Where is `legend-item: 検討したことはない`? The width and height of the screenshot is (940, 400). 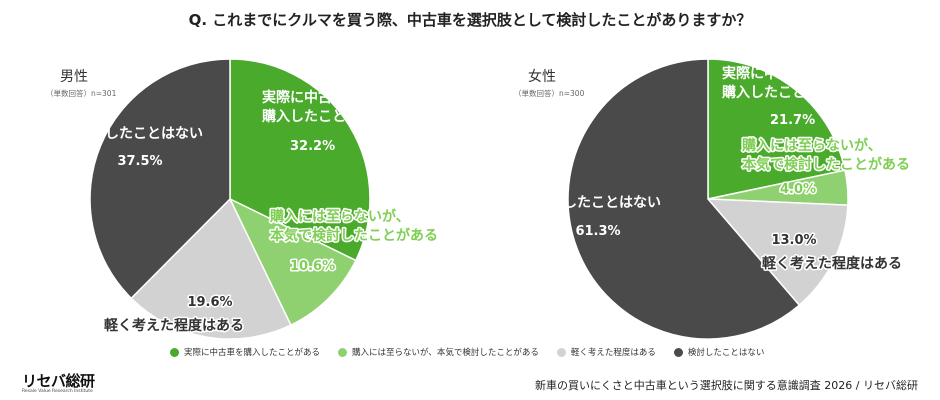 legend-item: 検討したことはない is located at coordinates (719, 352).